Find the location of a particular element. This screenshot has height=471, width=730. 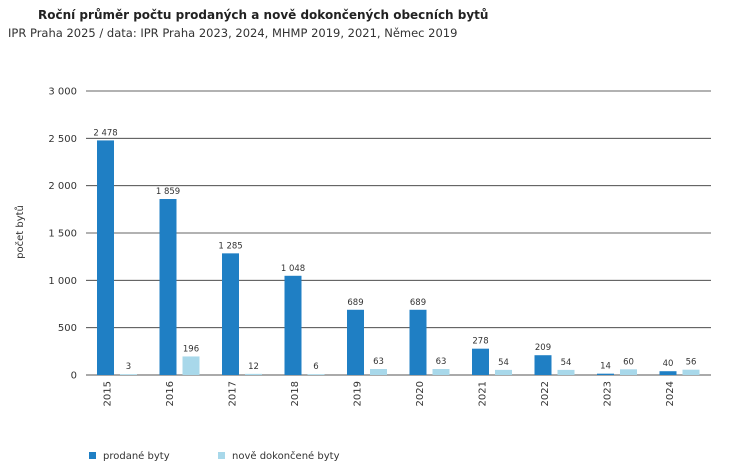

data-label: 40 is located at coordinates (668, 364).